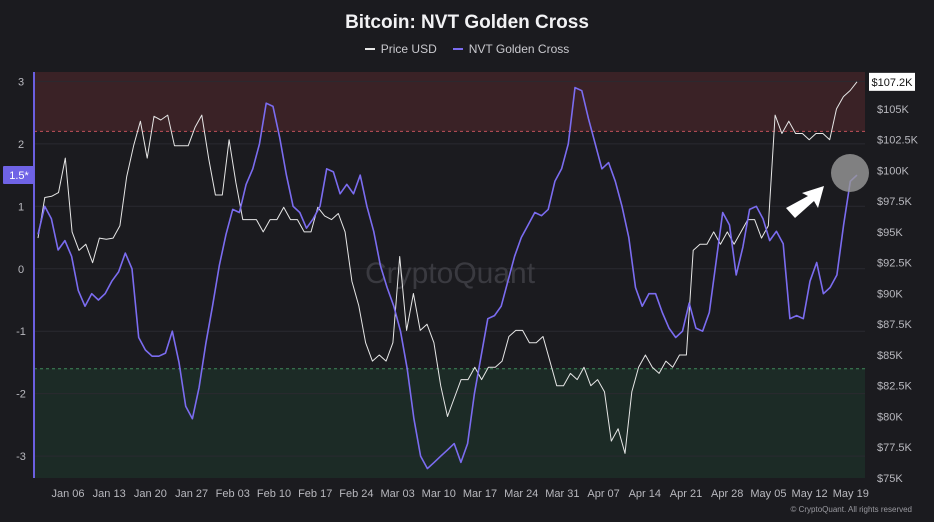  What do you see at coordinates (603, 494) in the screenshot?
I see `x-tick-label: Apr 07` at bounding box center [603, 494].